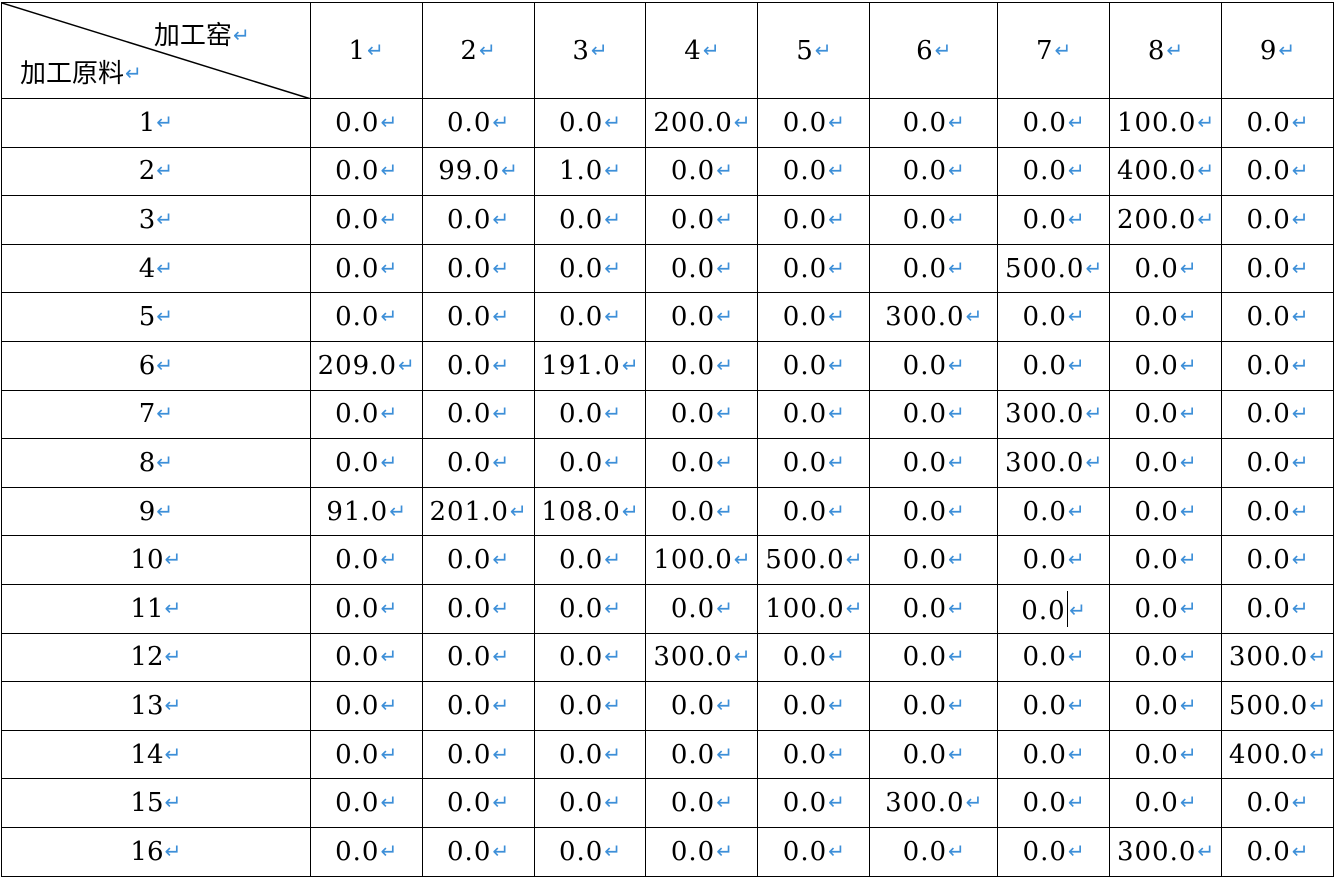 This screenshot has height=878, width=1334. What do you see at coordinates (590, 365) in the screenshot?
I see `table-cell: 191.0↵` at bounding box center [590, 365].